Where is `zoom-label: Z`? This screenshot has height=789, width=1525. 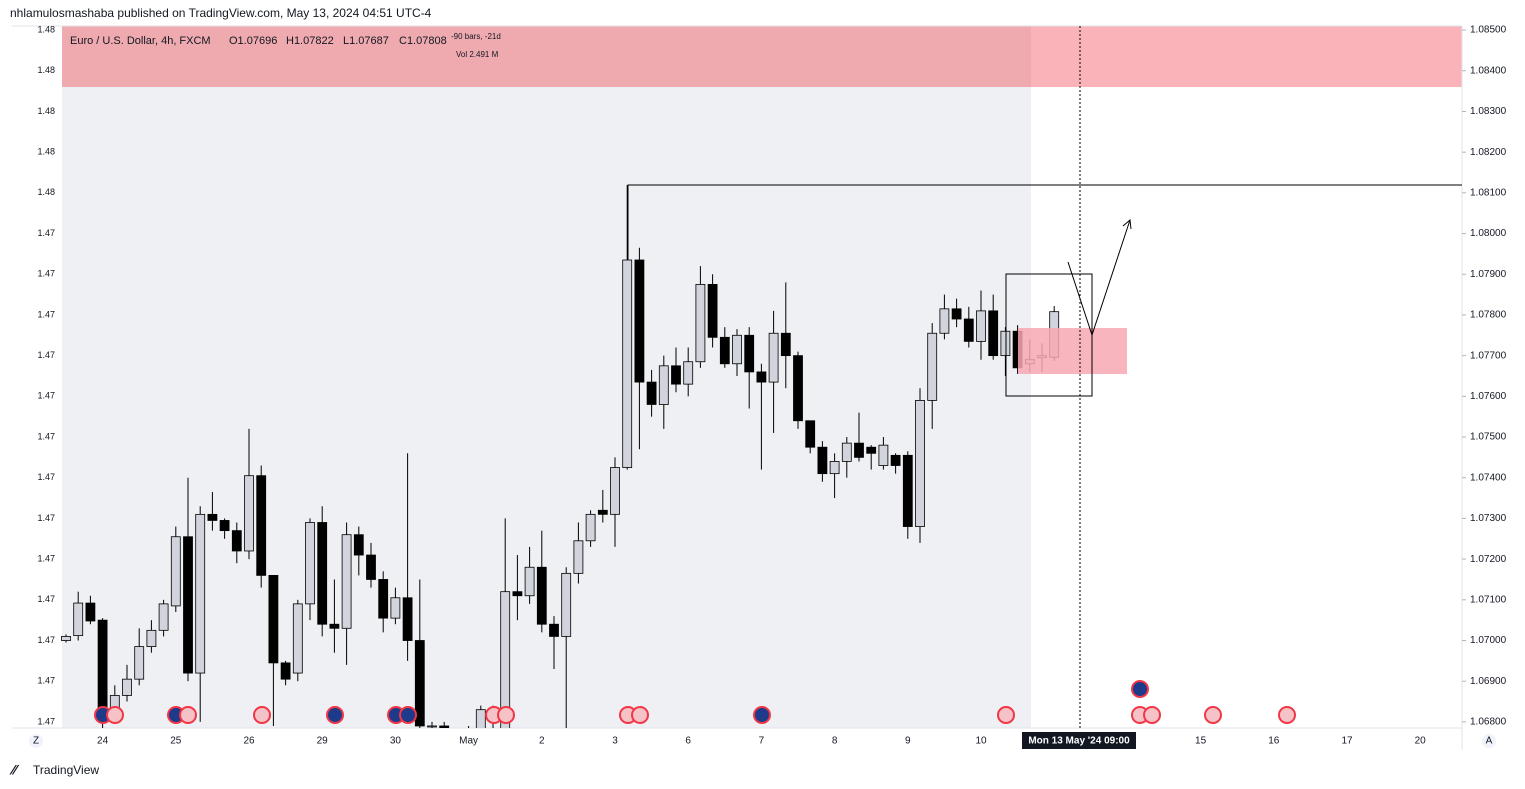
zoom-label: Z is located at coordinates (36, 741).